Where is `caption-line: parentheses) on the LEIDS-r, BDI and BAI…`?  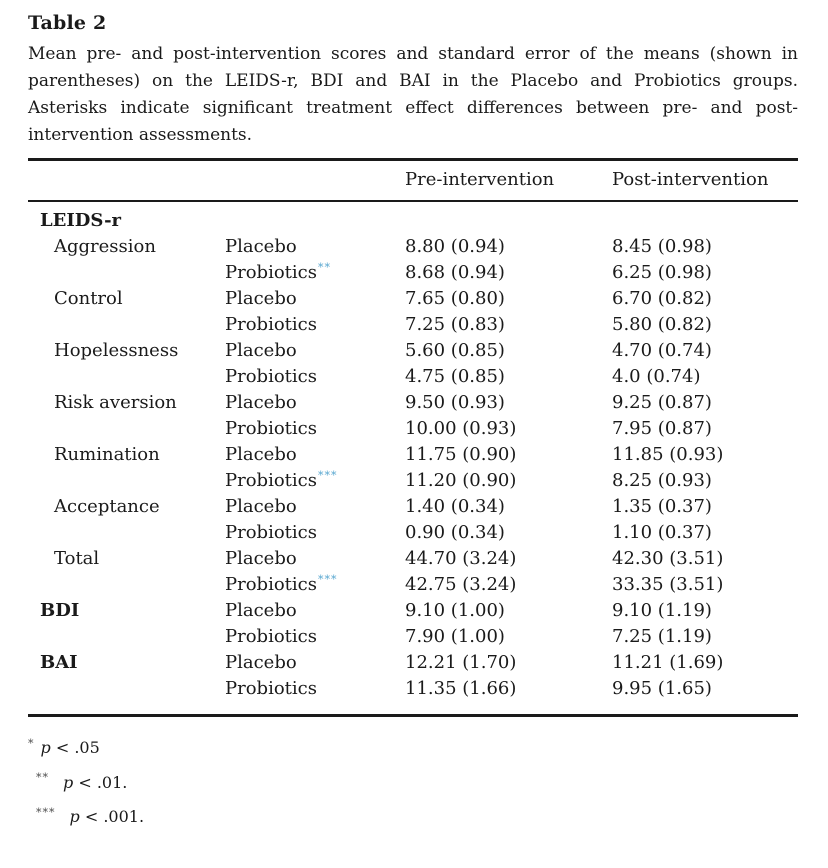 caption-line: parentheses) on the LEIDS-r, BDI and BAI… is located at coordinates (413, 81).